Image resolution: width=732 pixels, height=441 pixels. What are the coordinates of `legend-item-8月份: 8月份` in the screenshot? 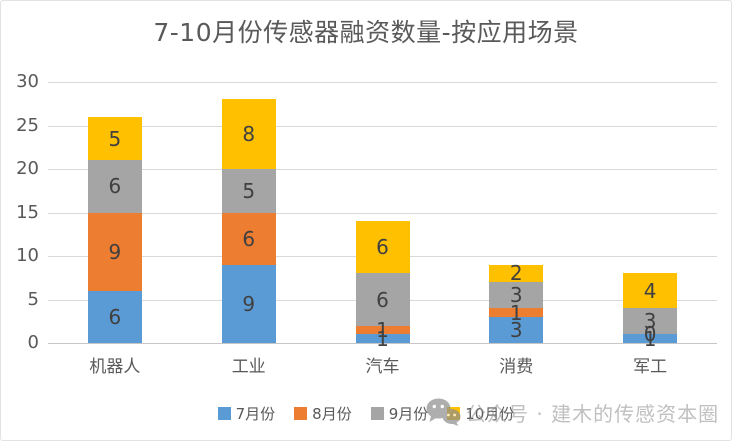 It's located at (323, 413).